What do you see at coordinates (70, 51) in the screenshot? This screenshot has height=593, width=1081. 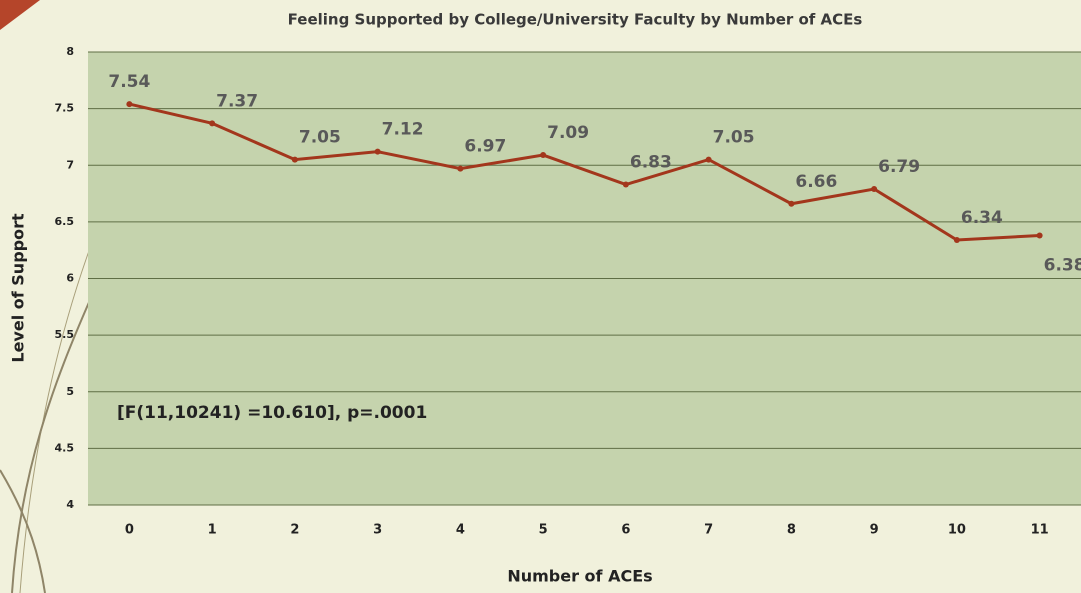 I see `y-tick-label: 8` at bounding box center [70, 51].